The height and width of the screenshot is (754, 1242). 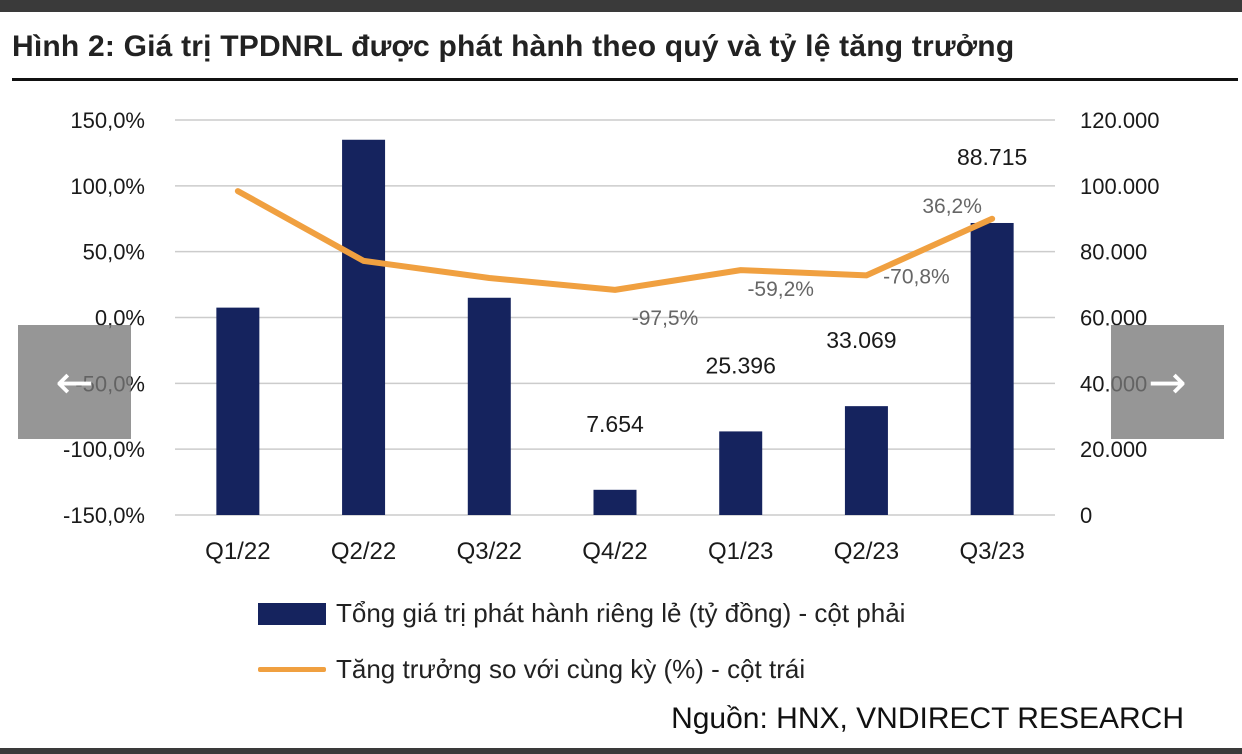 What do you see at coordinates (615, 424) in the screenshot?
I see `bar-value-label: 7.654` at bounding box center [615, 424].